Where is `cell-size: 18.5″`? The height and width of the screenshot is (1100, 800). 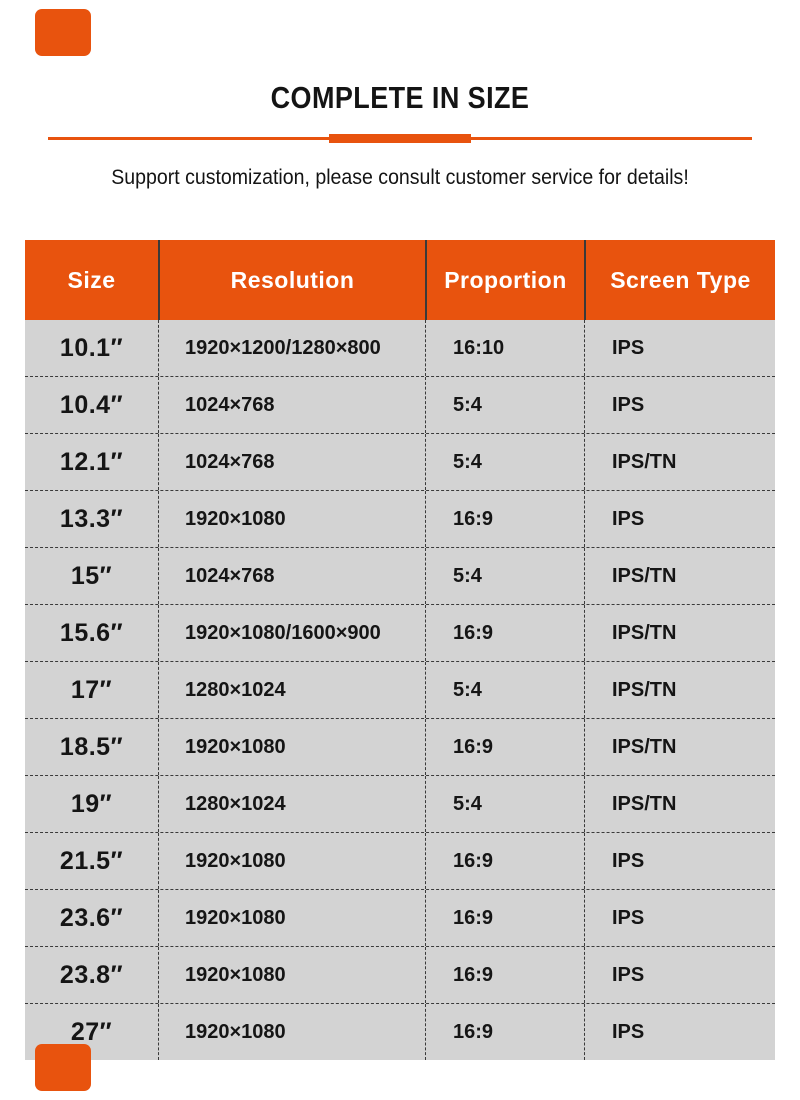
cell-size: 18.5″ is located at coordinates (91, 746).